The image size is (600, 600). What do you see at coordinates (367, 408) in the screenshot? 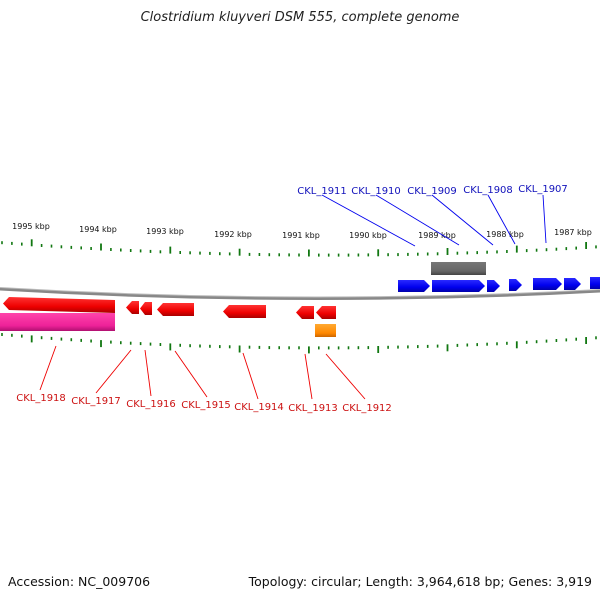
I see `gene-label-reverse: CKL_1912` at bounding box center [367, 408].